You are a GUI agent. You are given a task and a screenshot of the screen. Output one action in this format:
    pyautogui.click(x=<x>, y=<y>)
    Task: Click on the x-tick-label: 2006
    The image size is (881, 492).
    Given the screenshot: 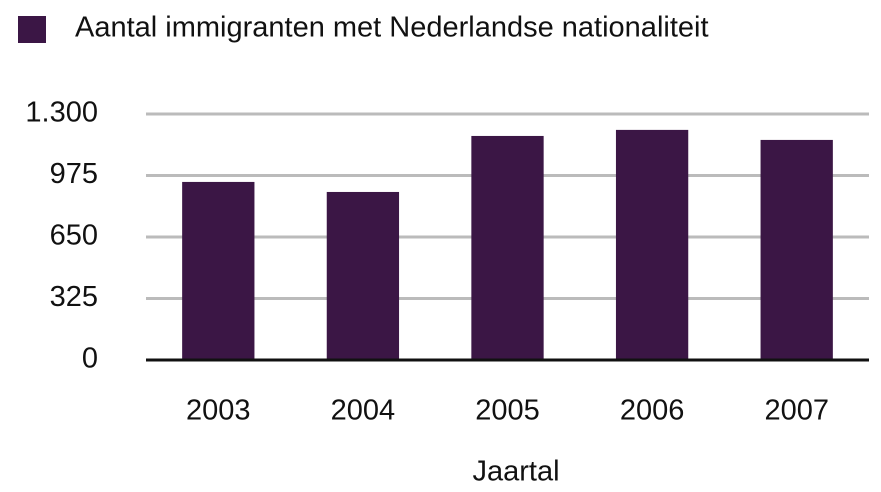 What is the action you would take?
    pyautogui.click(x=652, y=411)
    